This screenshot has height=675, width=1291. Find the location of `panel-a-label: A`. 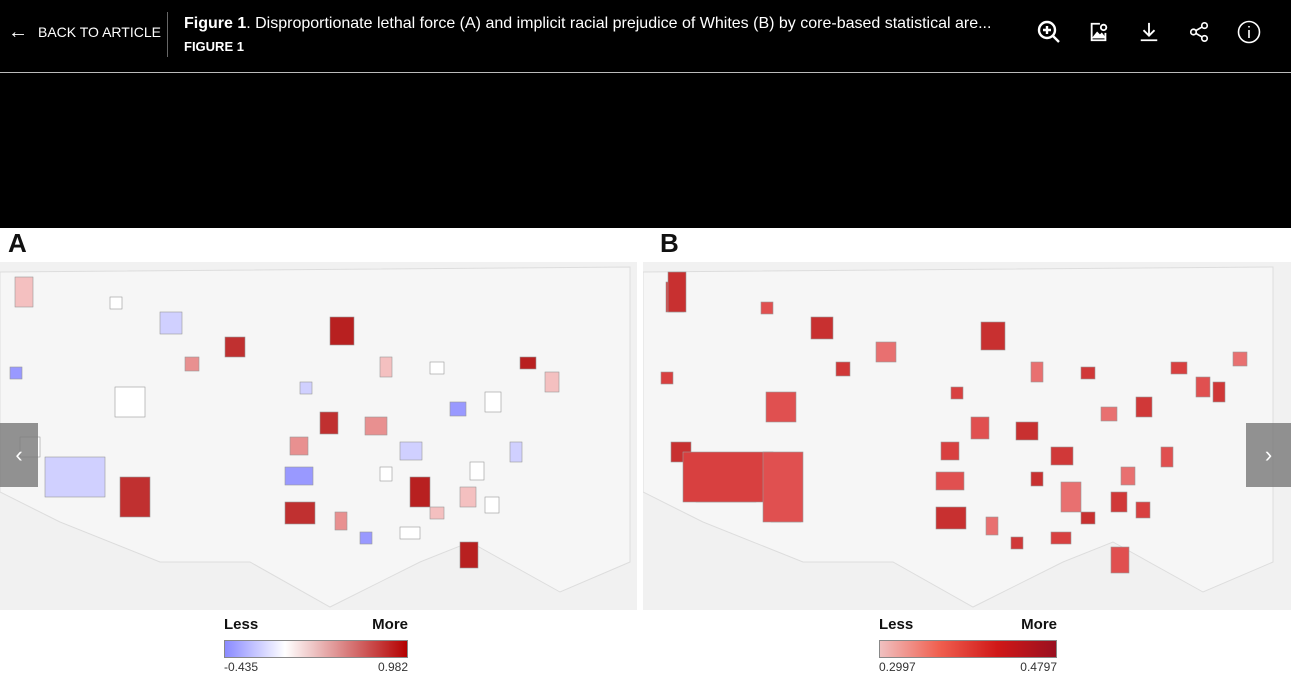

panel-a-label: A is located at coordinates (17, 243).